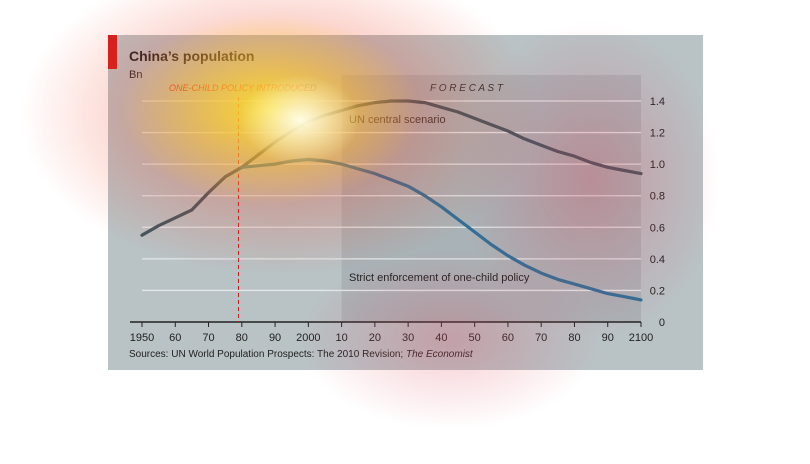  What do you see at coordinates (467, 88) in the screenshot?
I see `forecast-label: F O R E C A S T` at bounding box center [467, 88].